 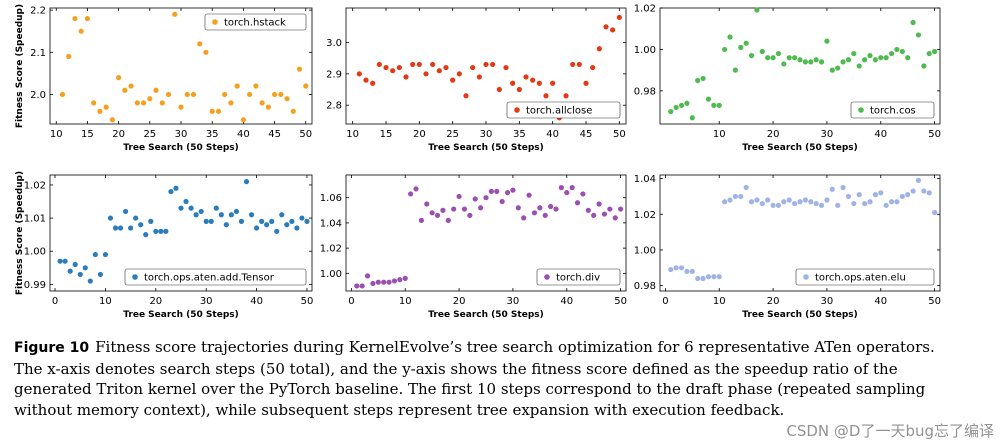 I want to click on x-tick-label: 15, so click(x=87, y=134).